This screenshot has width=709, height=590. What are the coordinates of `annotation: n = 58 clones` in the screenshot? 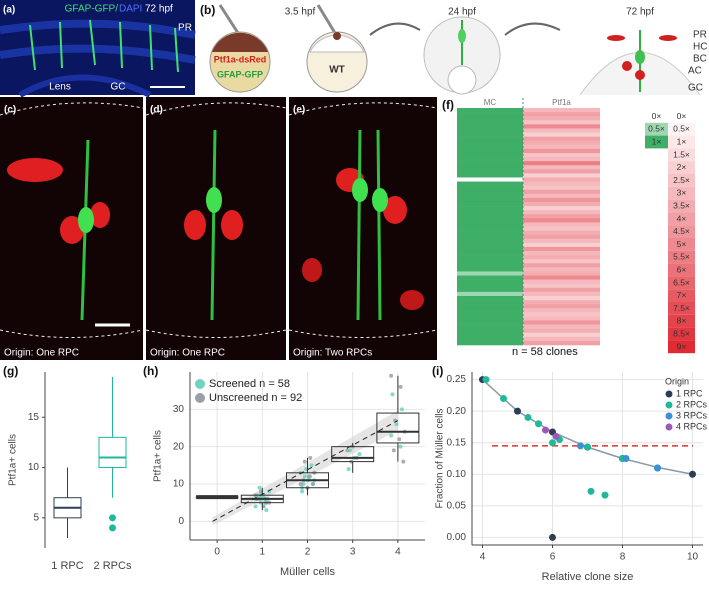 It's located at (545, 352).